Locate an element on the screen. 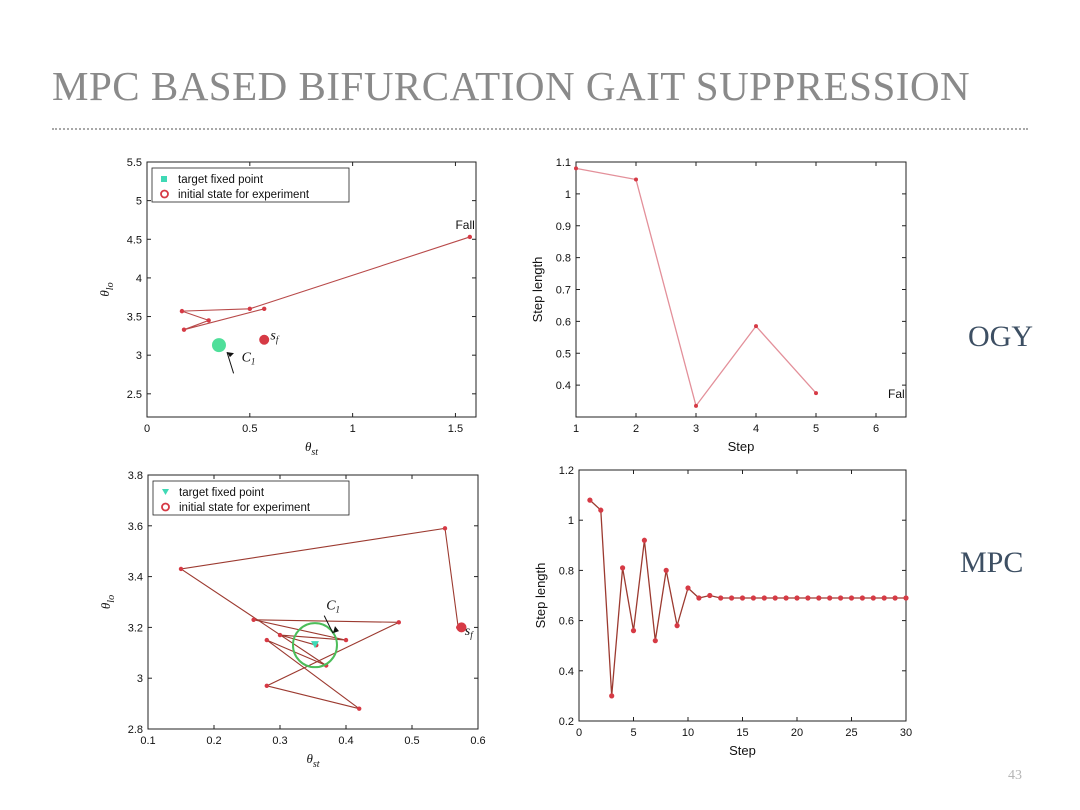 This screenshot has height=810, width=1080. x-axis-label: θst is located at coordinates (311, 448).